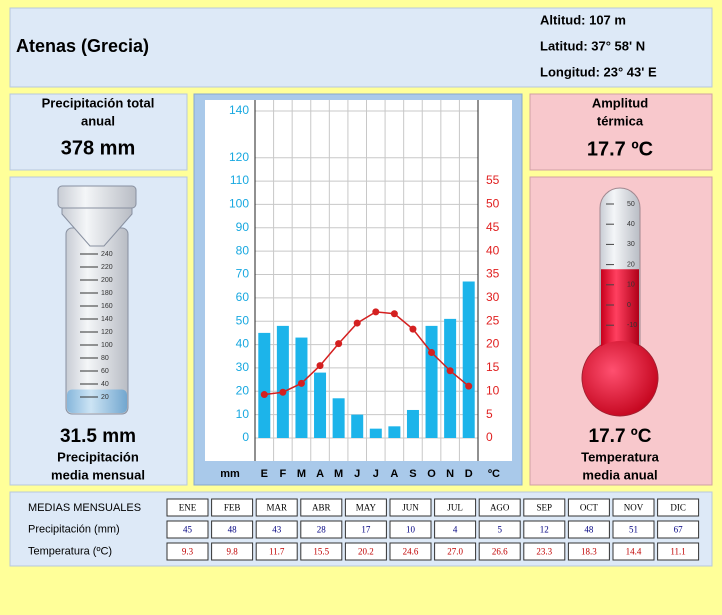 The width and height of the screenshot is (722, 615). Describe the element at coordinates (489, 437) in the screenshot. I see `y2-tick-label: 0` at that location.